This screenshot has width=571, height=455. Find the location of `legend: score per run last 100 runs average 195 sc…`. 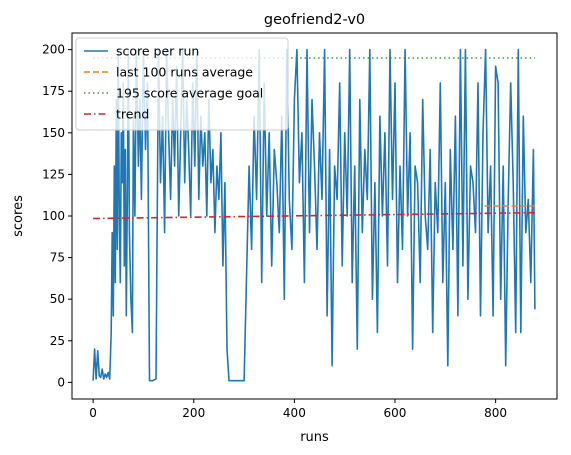

legend: score per run last 100 runs average 195 sc… is located at coordinates (182, 84).